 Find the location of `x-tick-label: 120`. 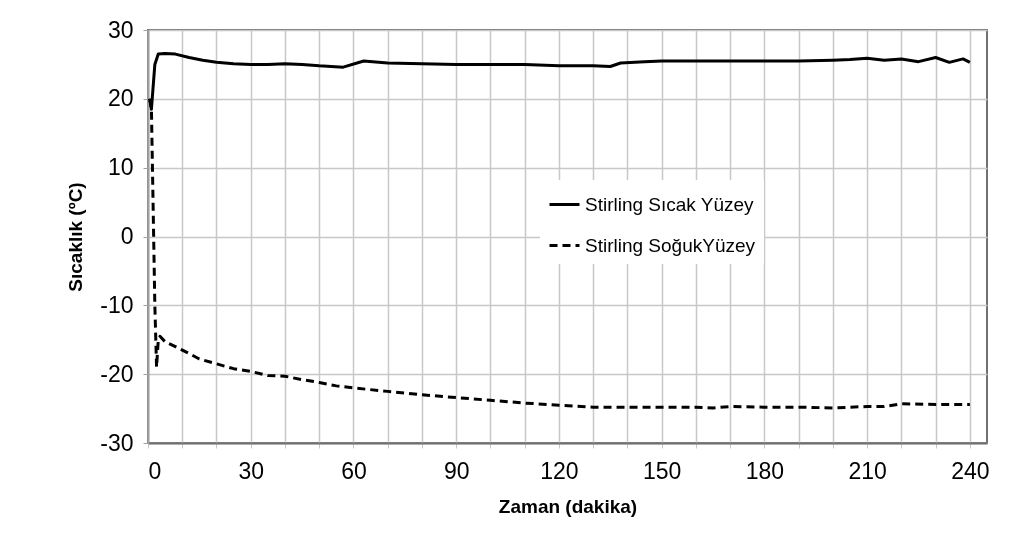

x-tick-label: 120 is located at coordinates (559, 470).